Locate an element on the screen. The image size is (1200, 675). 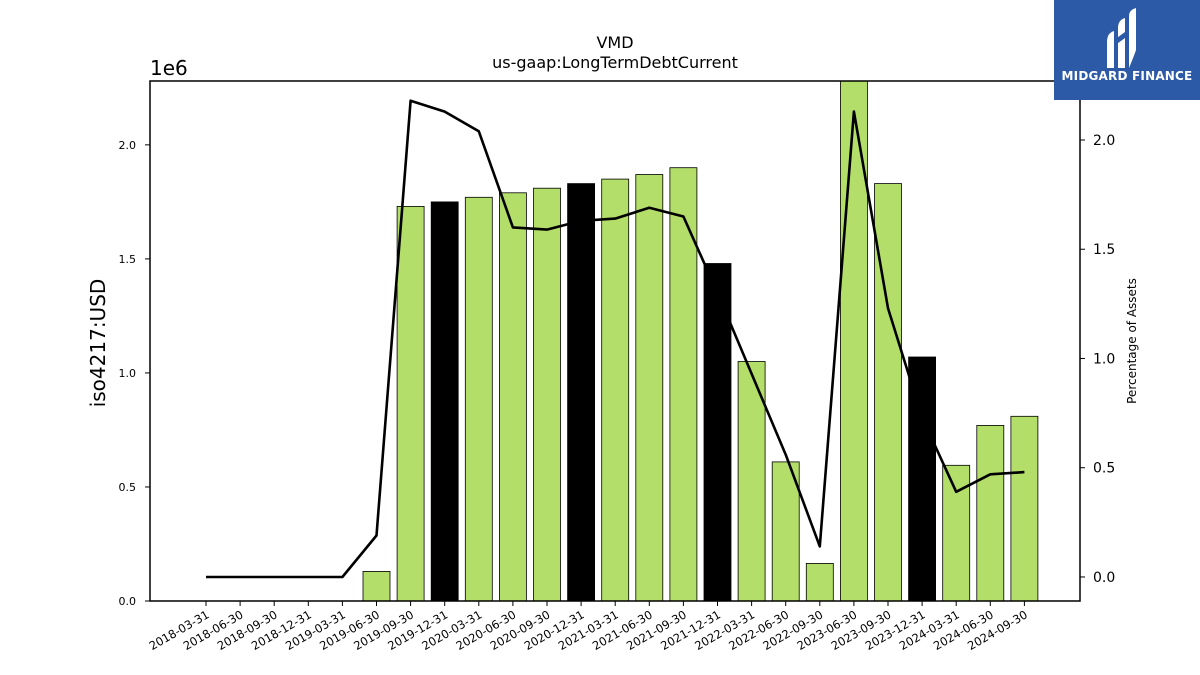
y-axis: 0.0 0.5 1.0 1.5 2.0 is located at coordinates (134, 373).